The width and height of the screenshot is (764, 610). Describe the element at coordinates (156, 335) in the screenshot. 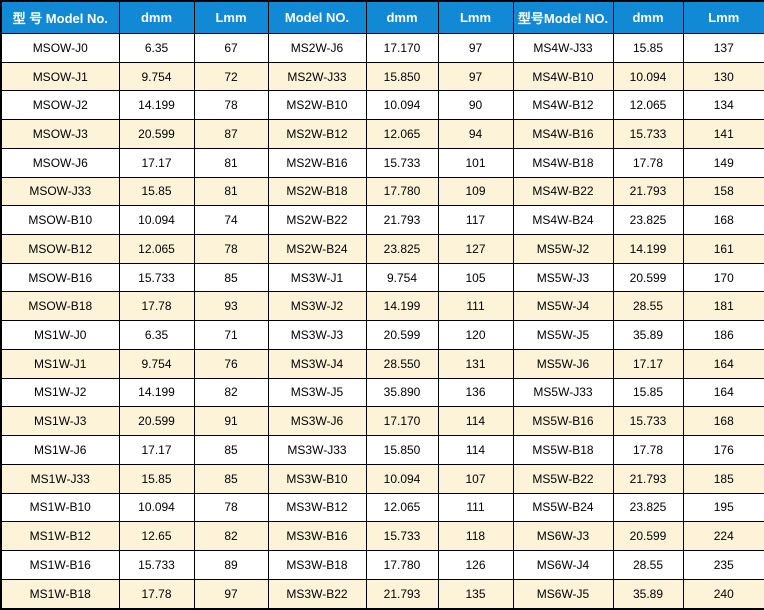

I see `dmm-cell: 6.35` at that location.